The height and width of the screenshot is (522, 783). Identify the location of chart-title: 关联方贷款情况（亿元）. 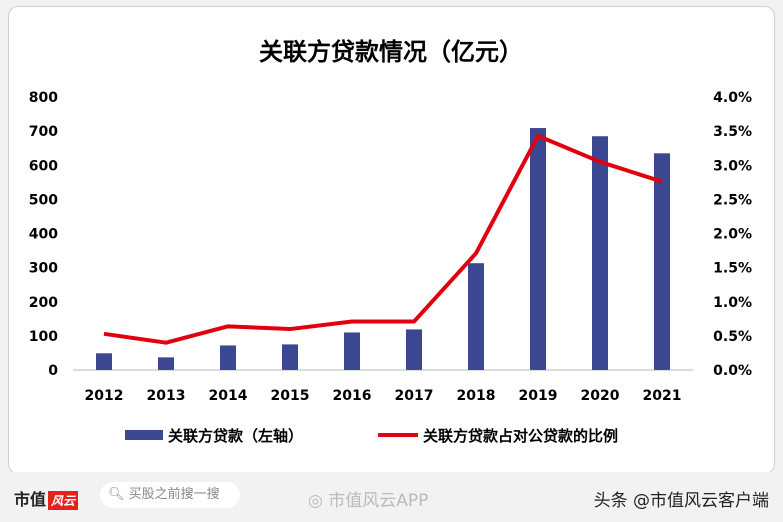
(391, 52).